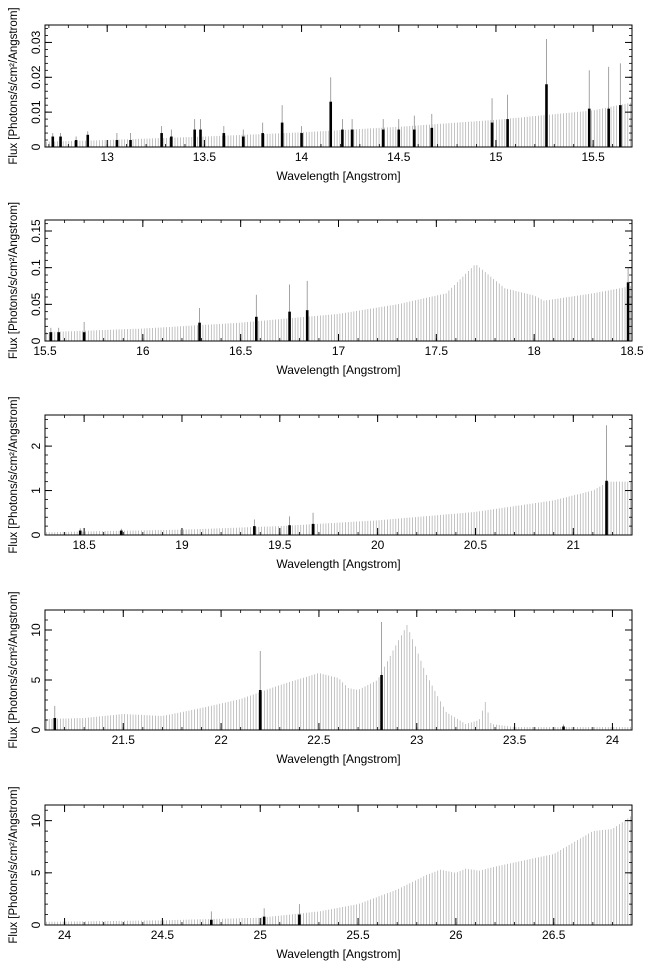  I want to click on y-tick-label: 0.15, so click(36, 231).